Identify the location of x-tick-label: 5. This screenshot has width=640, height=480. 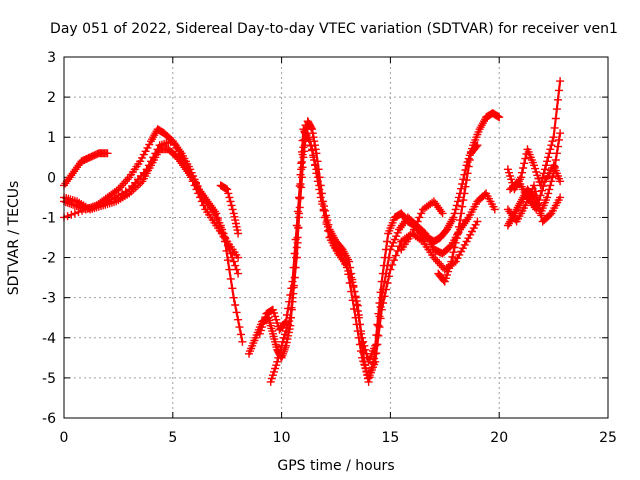
(172, 438).